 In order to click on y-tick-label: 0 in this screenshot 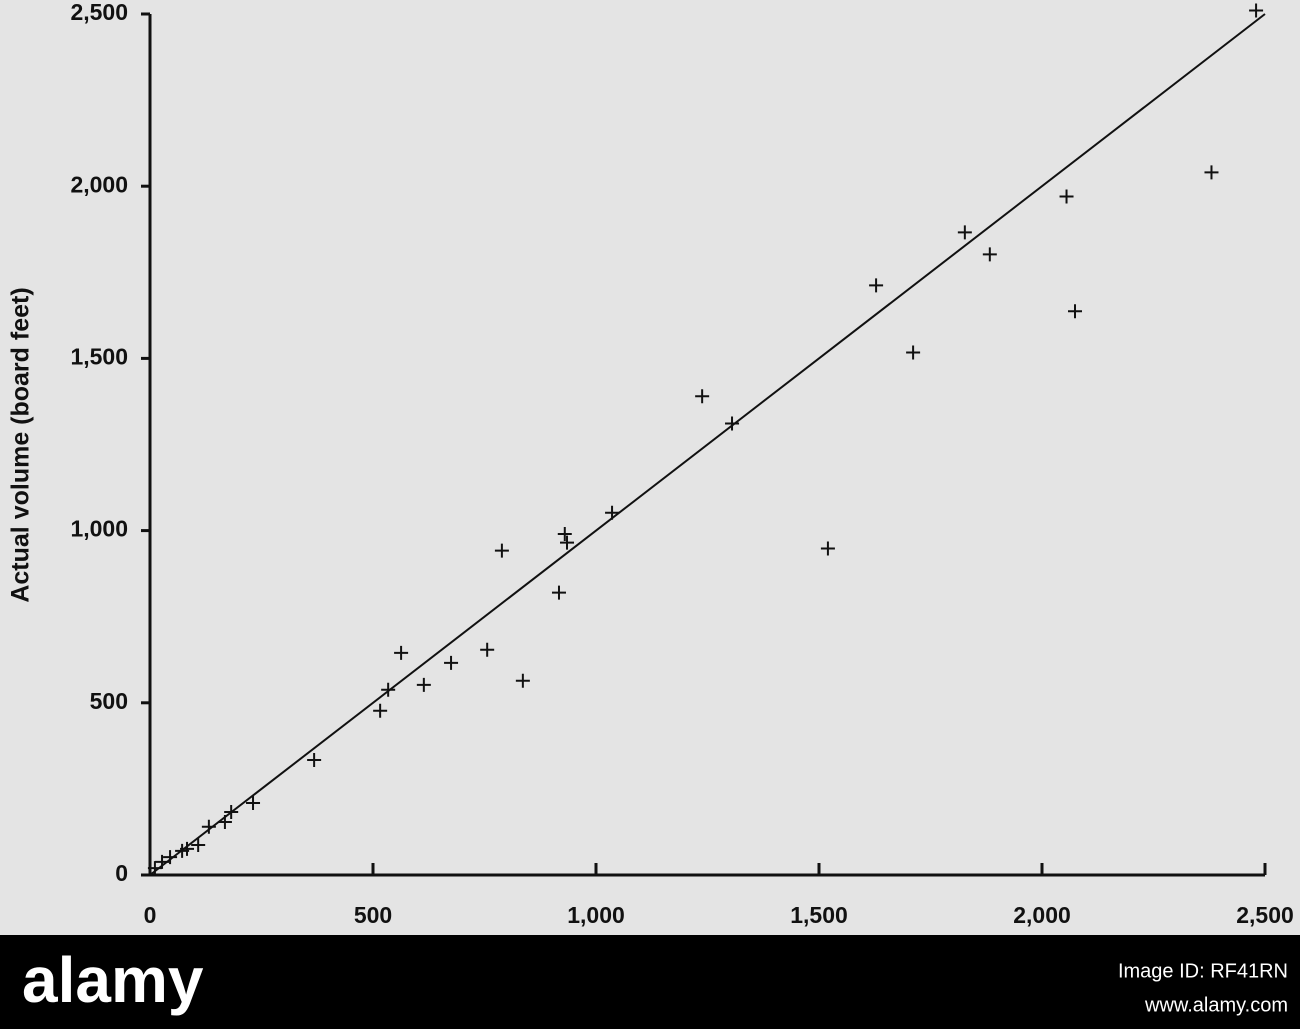, I will do `click(121, 873)`.